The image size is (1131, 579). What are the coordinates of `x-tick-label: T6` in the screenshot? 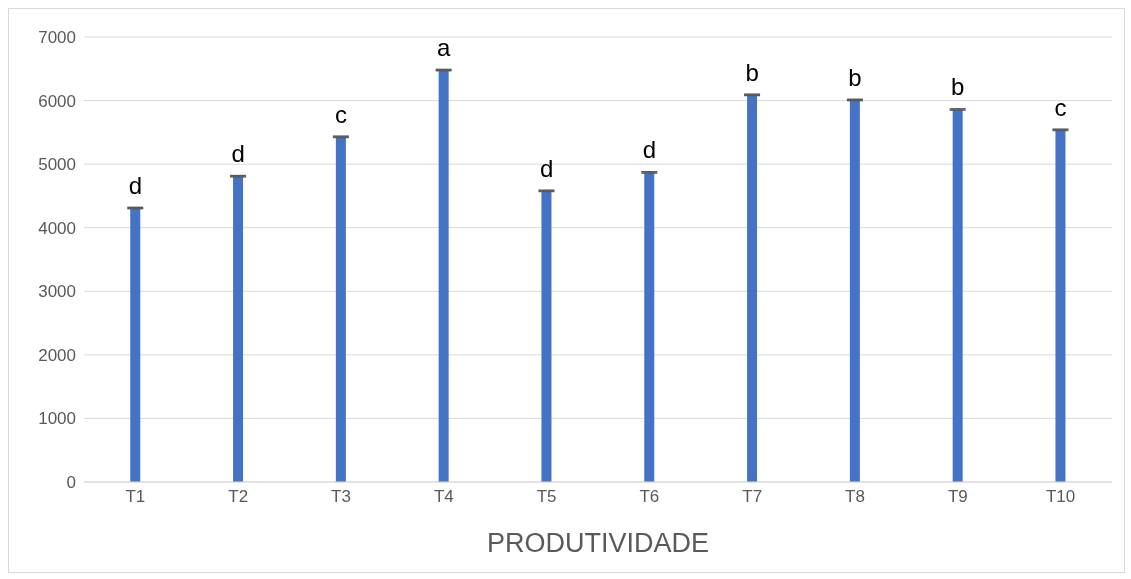 It's located at (649, 497).